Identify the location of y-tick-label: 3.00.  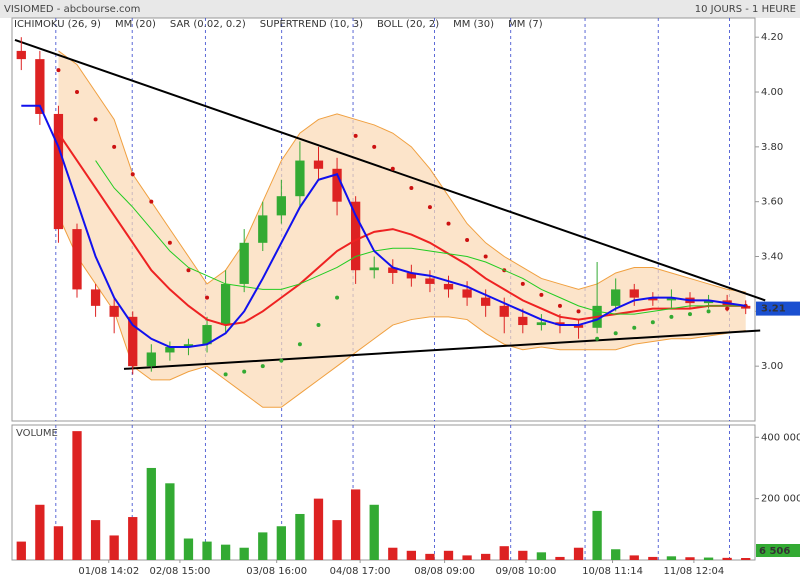
(772, 366).